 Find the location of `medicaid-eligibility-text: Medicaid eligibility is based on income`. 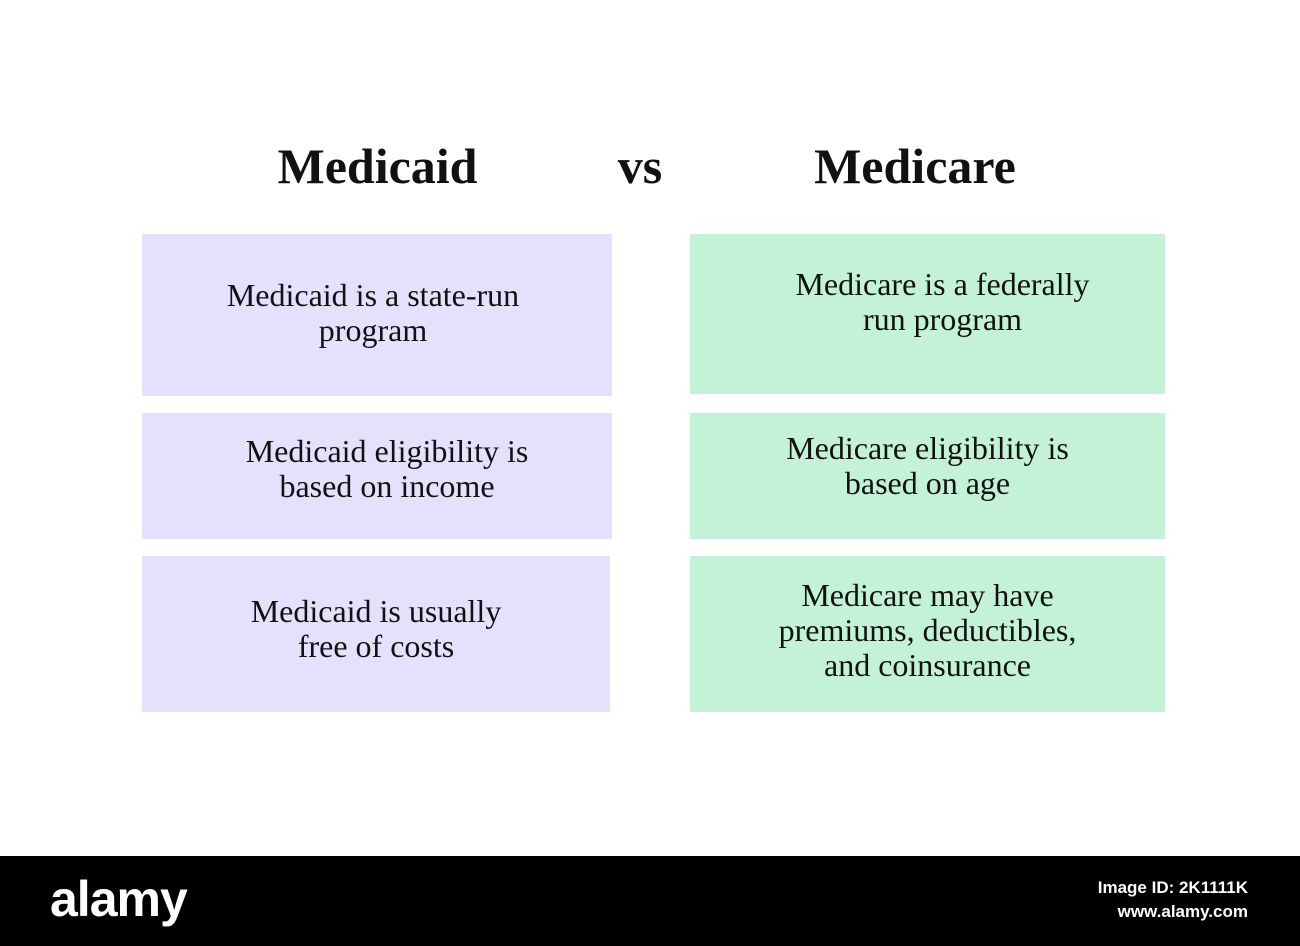

medicaid-eligibility-text: Medicaid eligibility is based on income is located at coordinates (387, 468).